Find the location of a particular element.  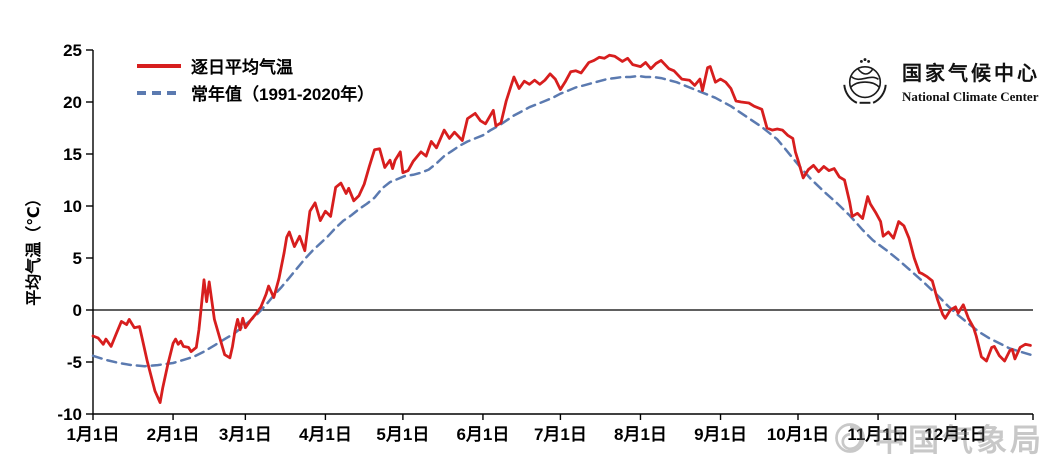

svg-text: 0 is located at coordinates (77, 310).